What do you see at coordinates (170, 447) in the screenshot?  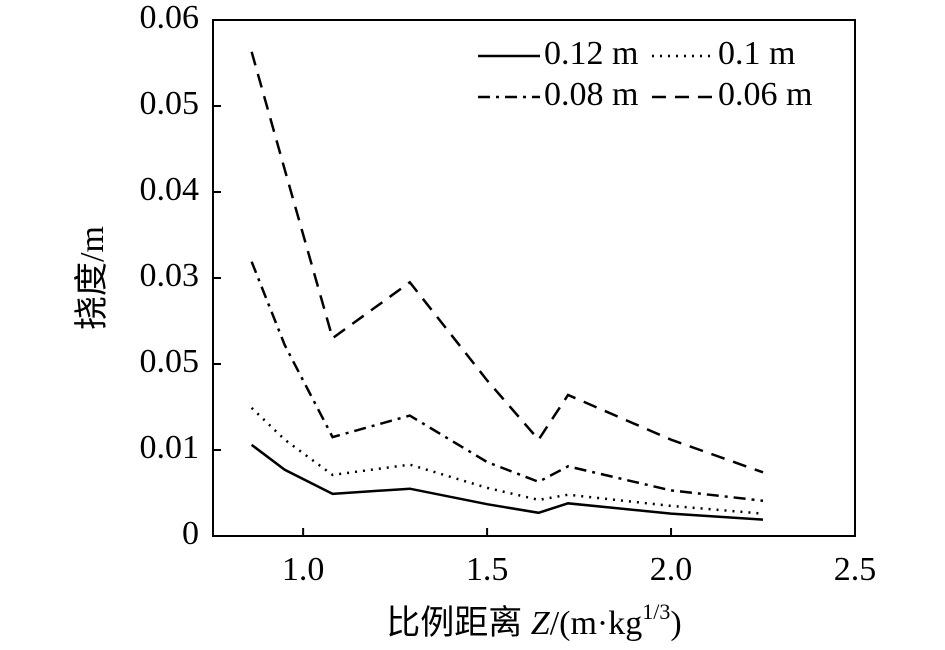 I see `y-tick-label: 0.01` at bounding box center [170, 447].